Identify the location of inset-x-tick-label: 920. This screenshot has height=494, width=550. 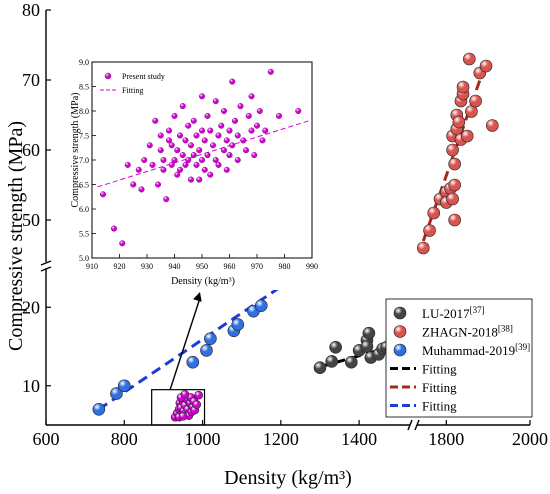
(120, 266).